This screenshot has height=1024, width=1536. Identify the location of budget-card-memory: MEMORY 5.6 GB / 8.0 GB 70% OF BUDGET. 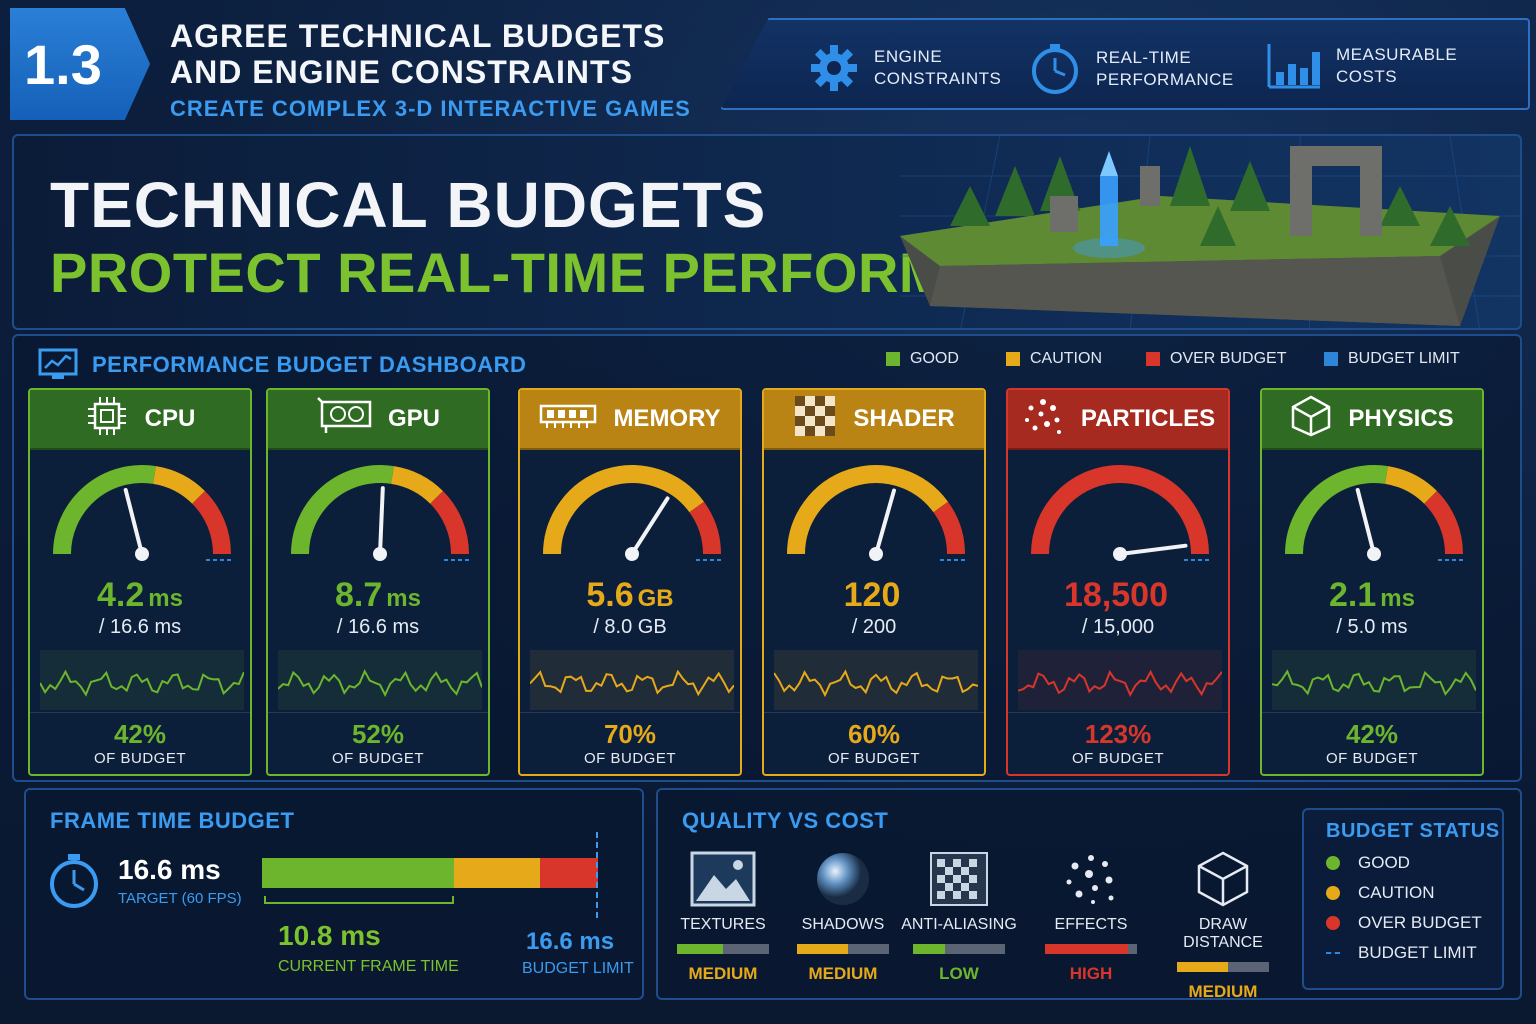
(630, 582).